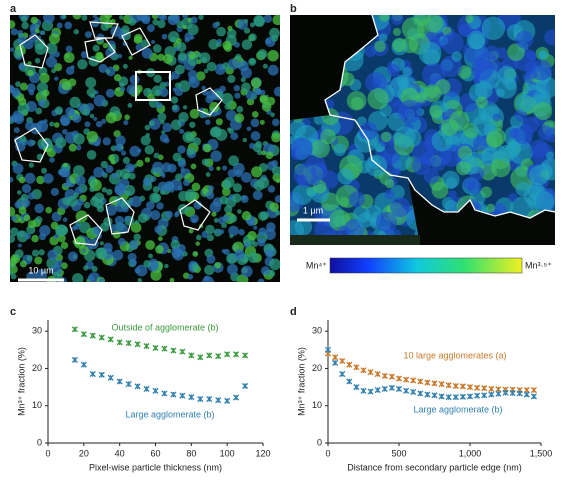 This screenshot has height=484, width=570. I want to click on y-tick-label: 20, so click(37, 368).